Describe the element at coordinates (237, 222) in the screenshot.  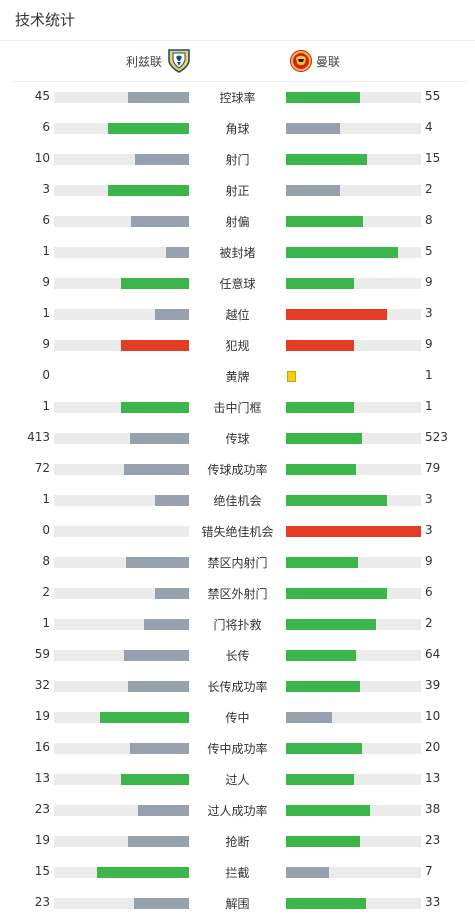
I see `stat-label: 射偏` at that location.